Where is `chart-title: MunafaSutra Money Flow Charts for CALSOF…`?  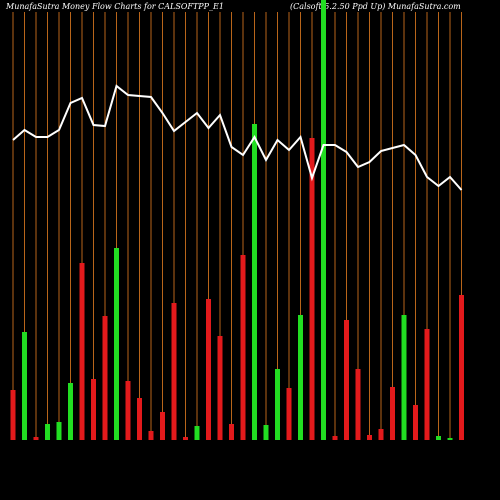 chart-title: MunafaSutra Money Flow Charts for CALSOF… is located at coordinates (114, 6).